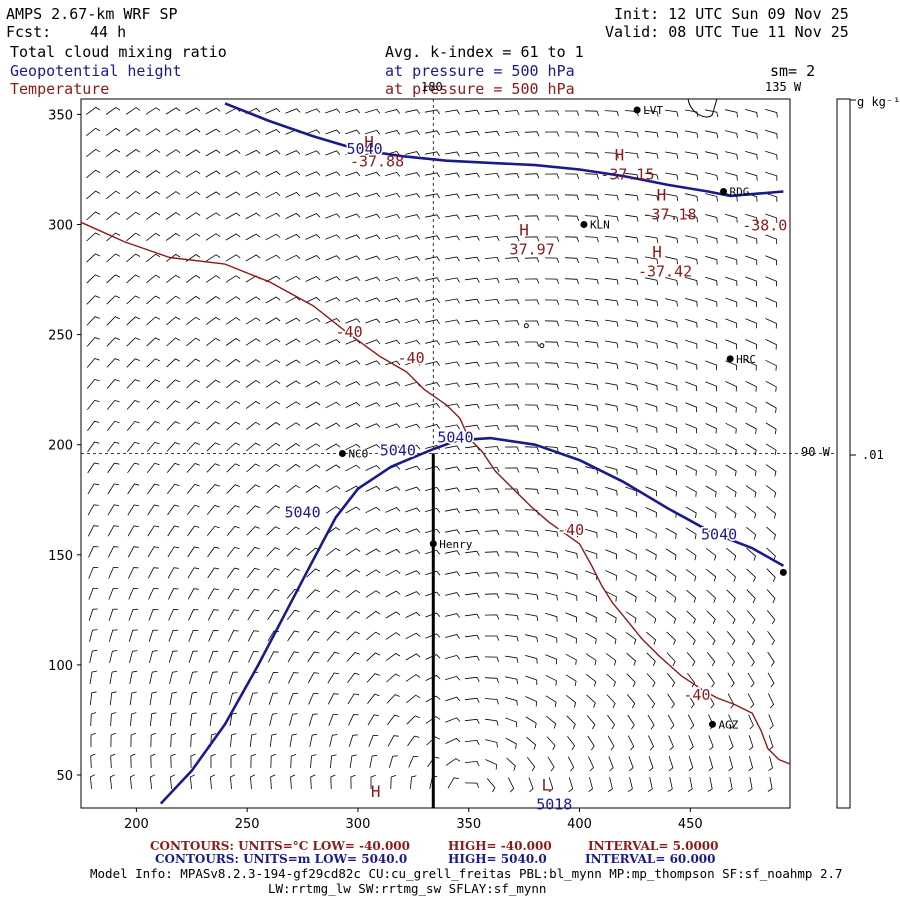 This screenshot has height=900, width=900. Describe the element at coordinates (719, 534) in the screenshot. I see `contour-label: 5040` at that location.